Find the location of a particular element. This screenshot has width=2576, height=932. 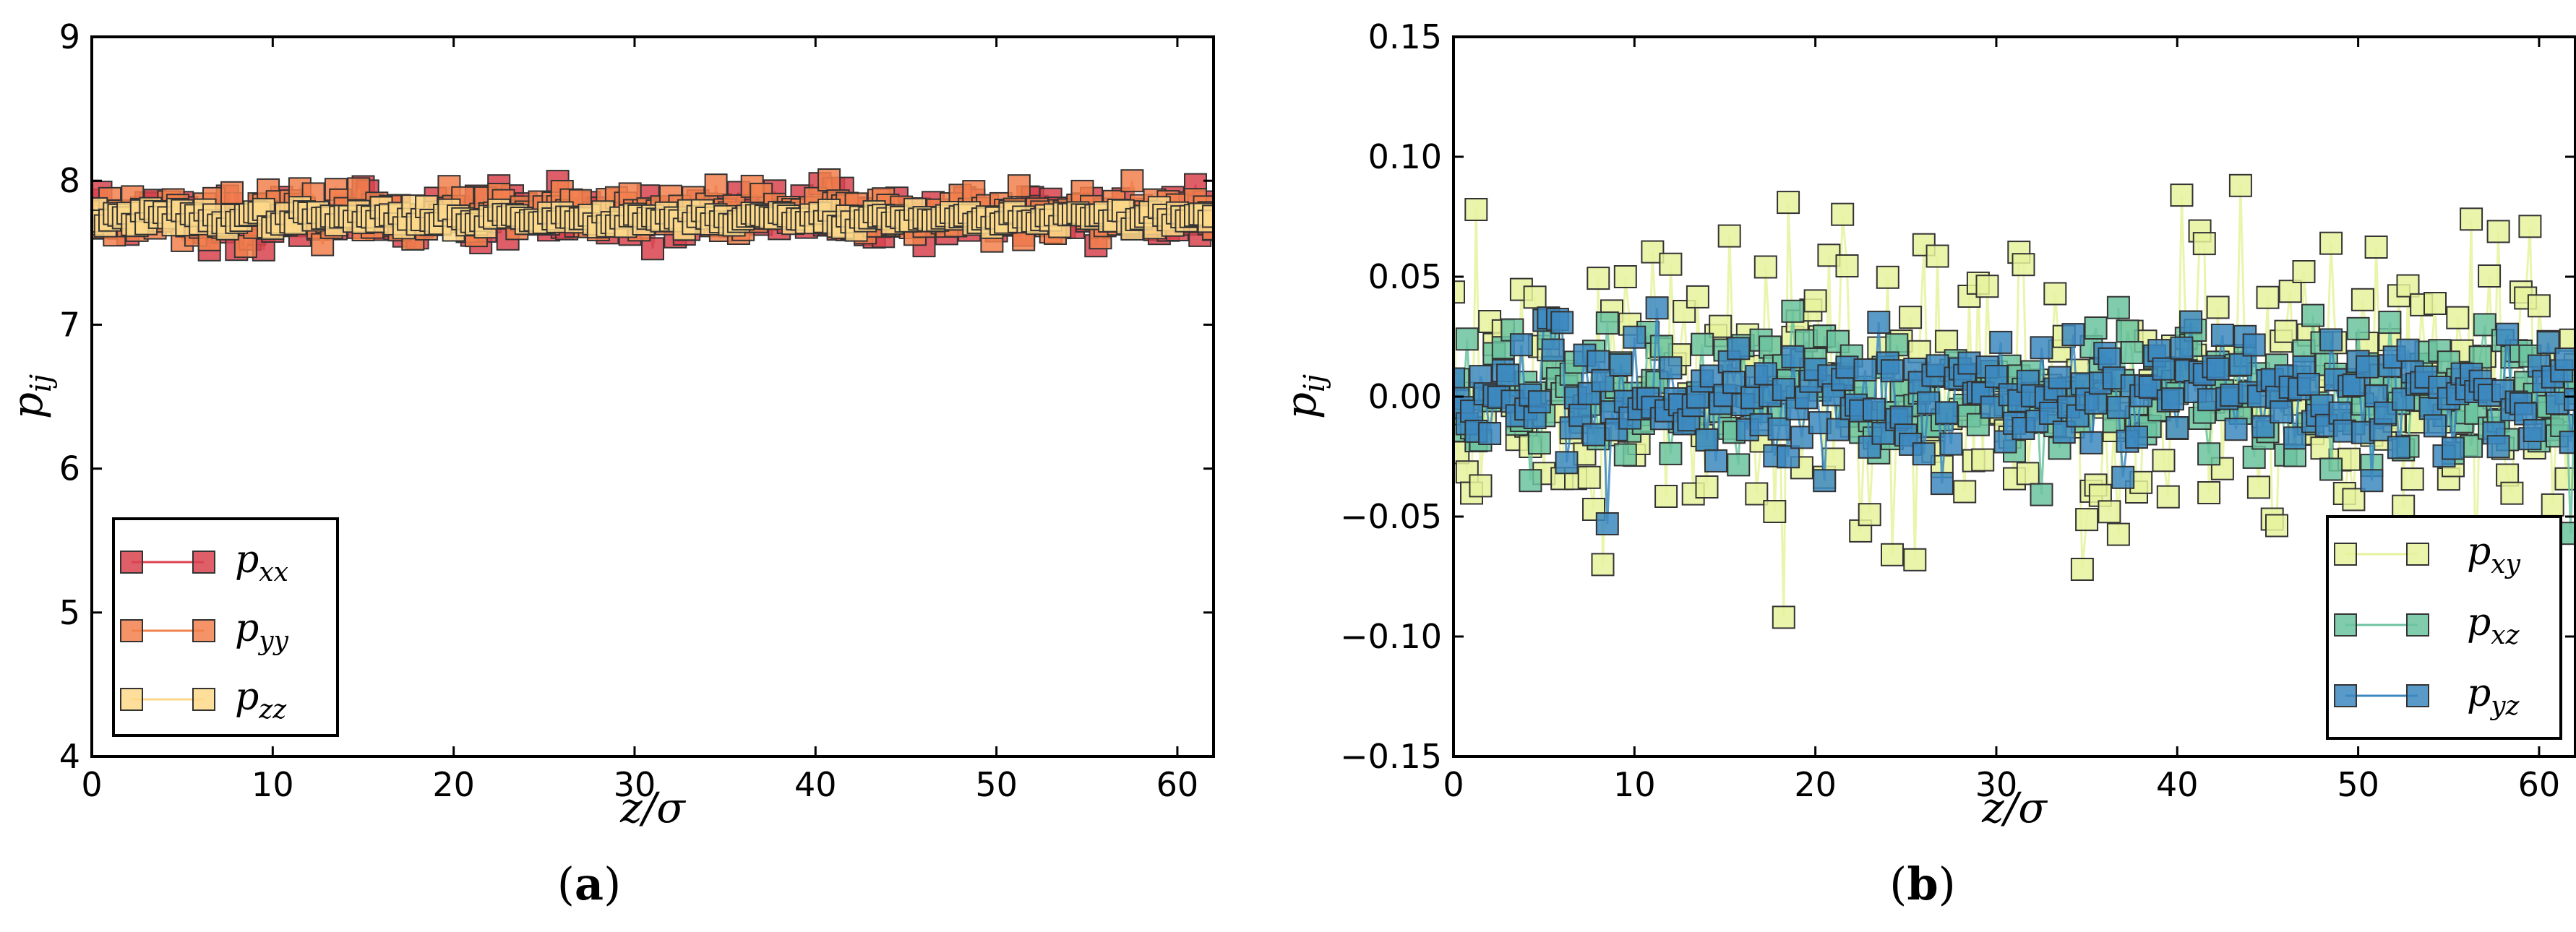

caption-b: (b) is located at coordinates (1923, 884).